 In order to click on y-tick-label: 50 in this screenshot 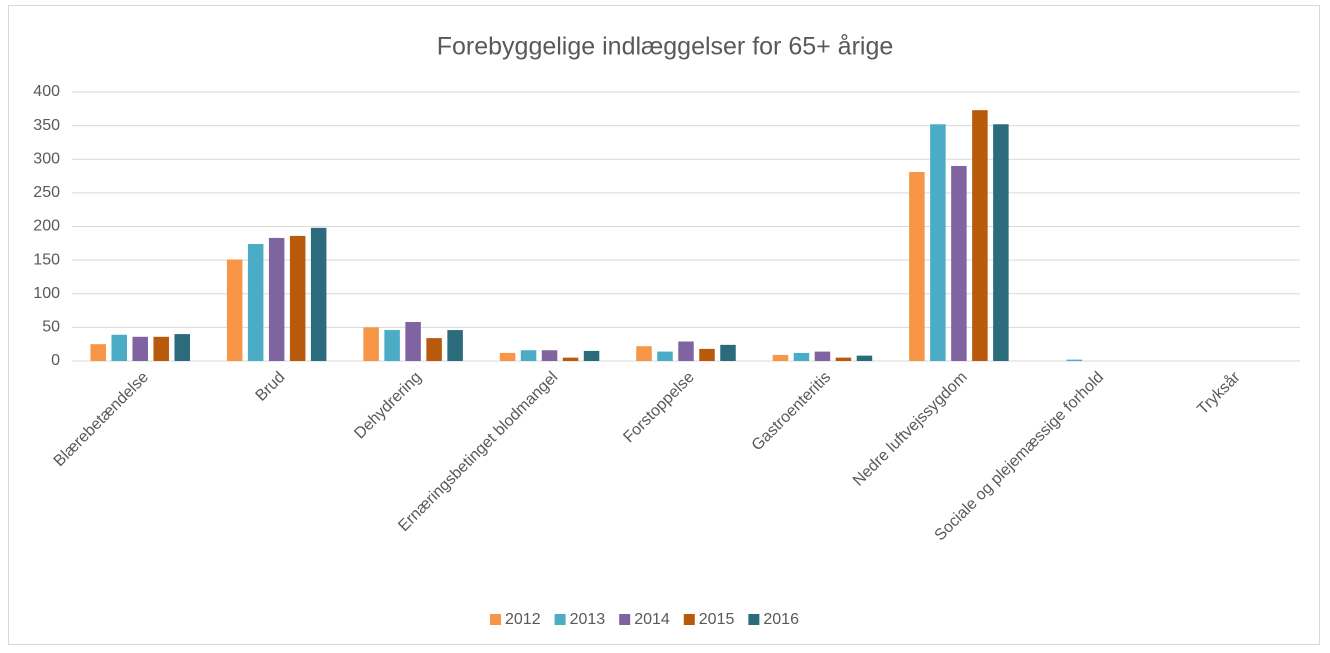, I will do `click(51, 327)`.